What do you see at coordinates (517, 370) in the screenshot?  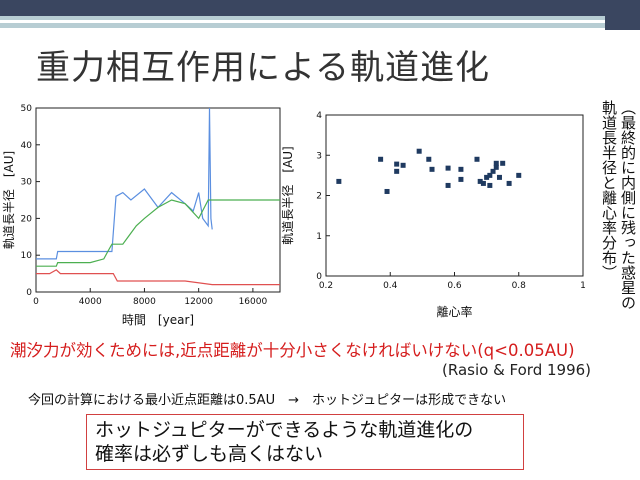 I see `reference-text: (Rasio & Ford 1996)` at bounding box center [517, 370].